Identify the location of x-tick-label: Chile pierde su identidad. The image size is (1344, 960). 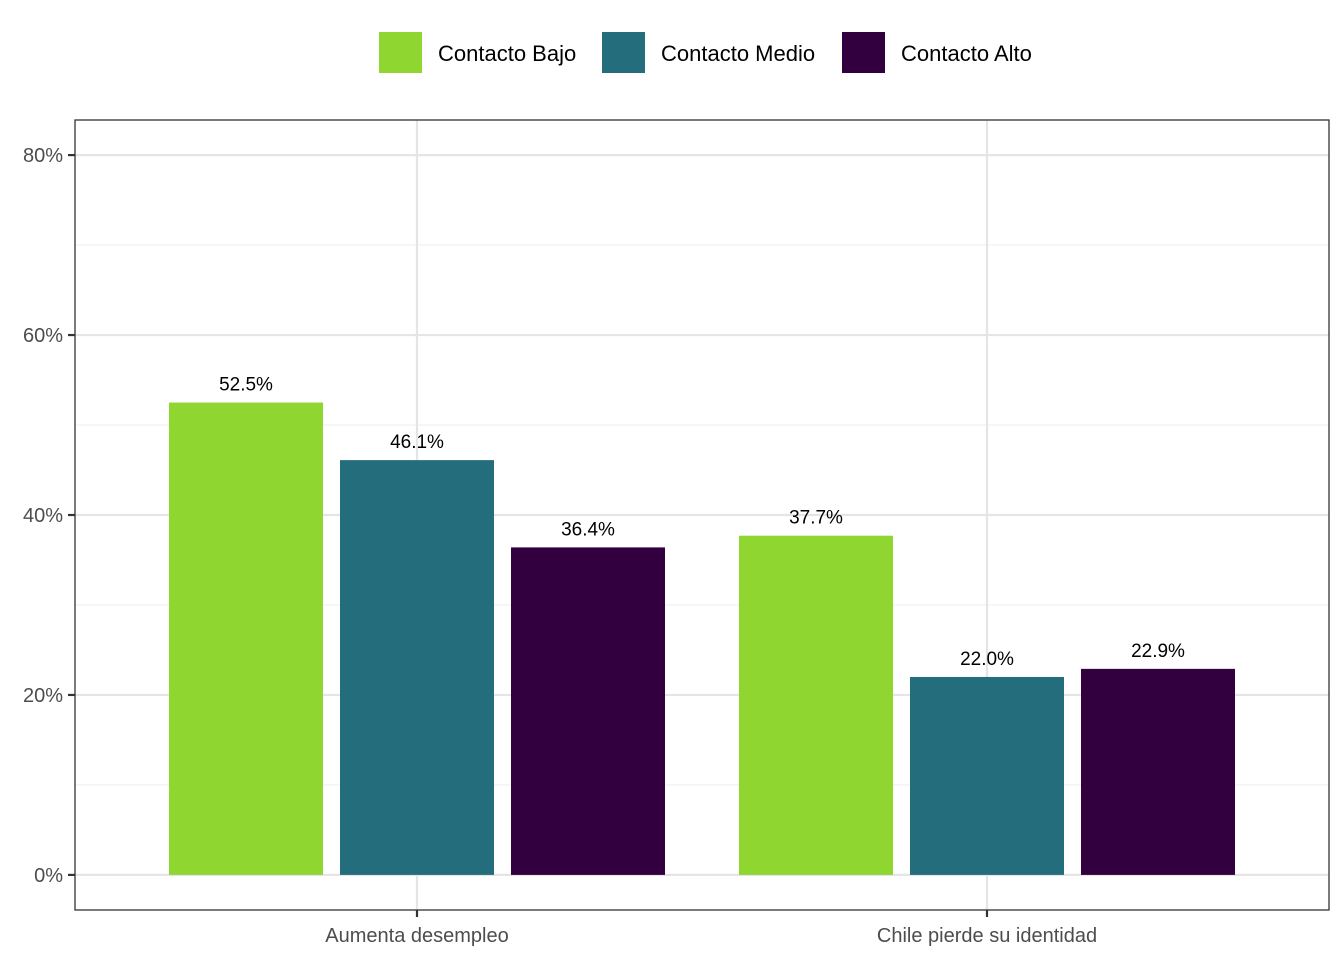
(987, 936).